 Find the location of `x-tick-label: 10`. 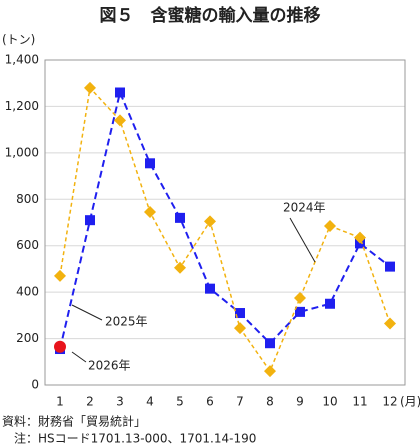

x-tick-label: 10 is located at coordinates (329, 402).